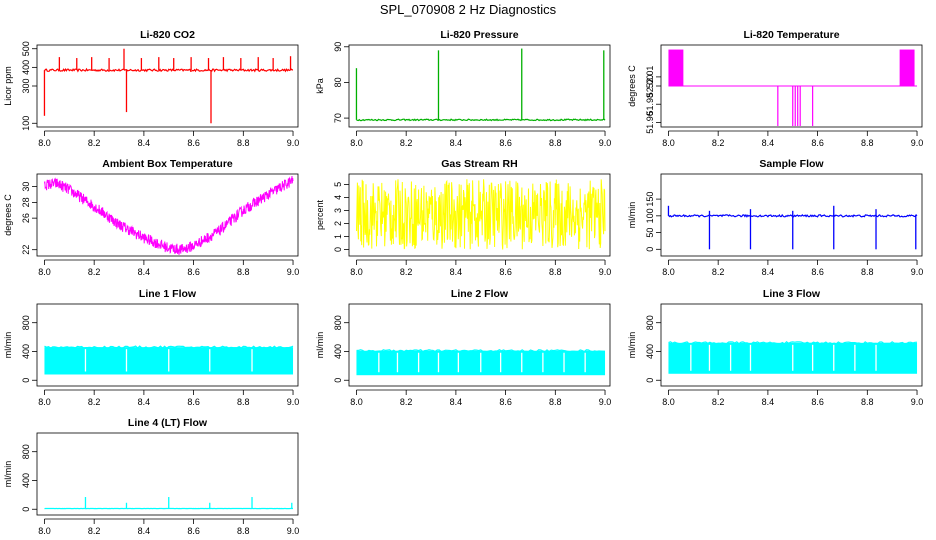 This screenshot has width=936, height=540. What do you see at coordinates (338, 47) in the screenshot?
I see `y-tick-label: 90` at bounding box center [338, 47].